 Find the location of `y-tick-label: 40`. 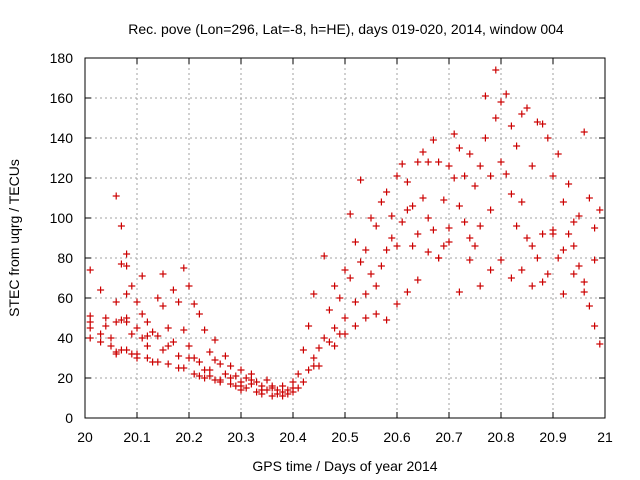

y-tick-label: 40 is located at coordinates (65, 338).